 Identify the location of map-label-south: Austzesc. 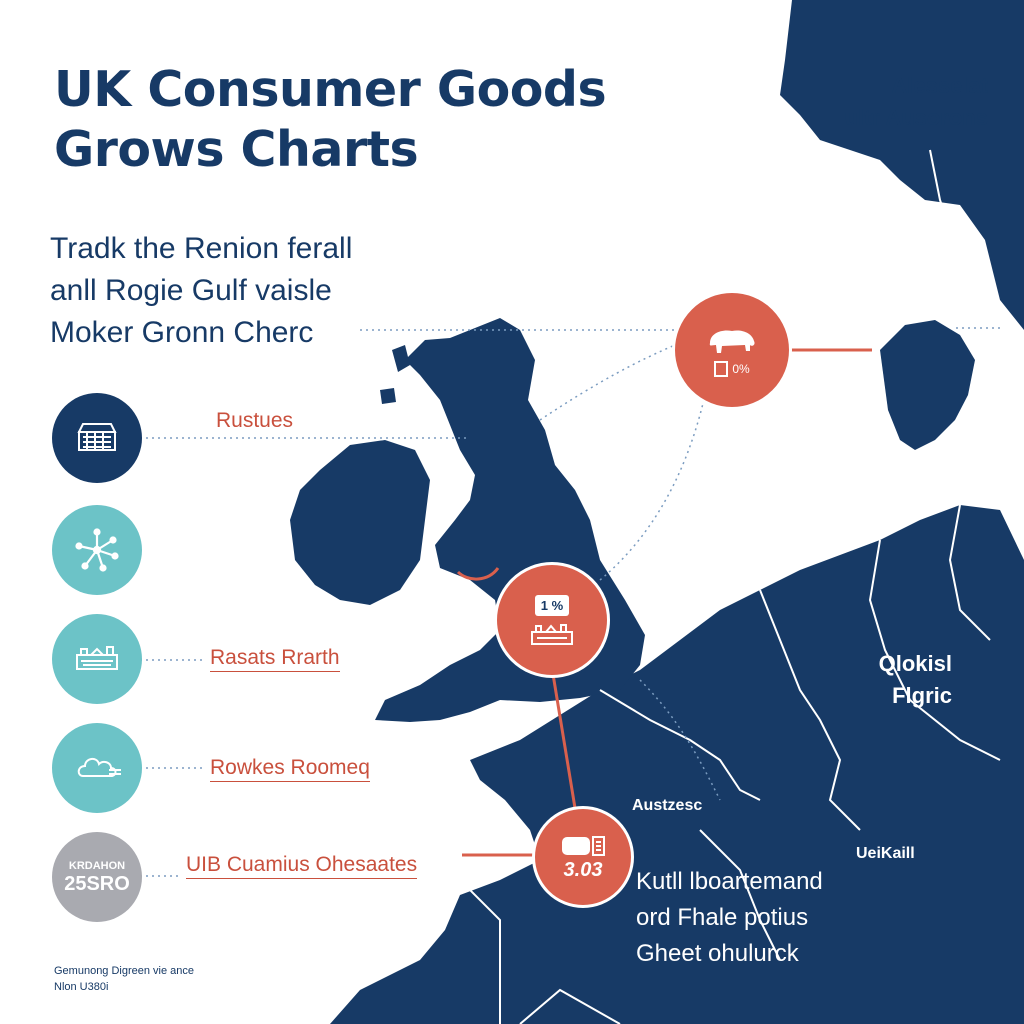
(667, 805).